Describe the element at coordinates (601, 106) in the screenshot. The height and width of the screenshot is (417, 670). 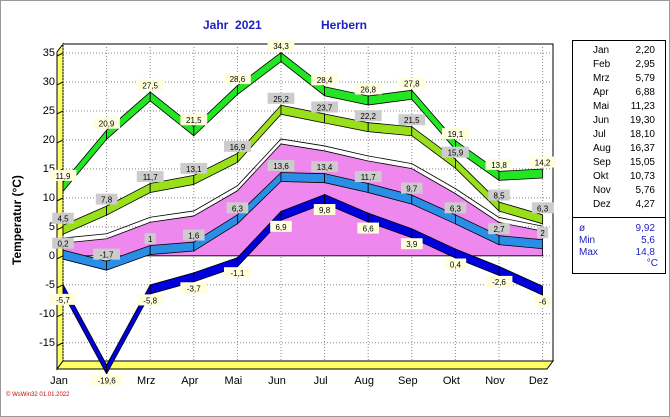
I see `month-name: Mai` at that location.